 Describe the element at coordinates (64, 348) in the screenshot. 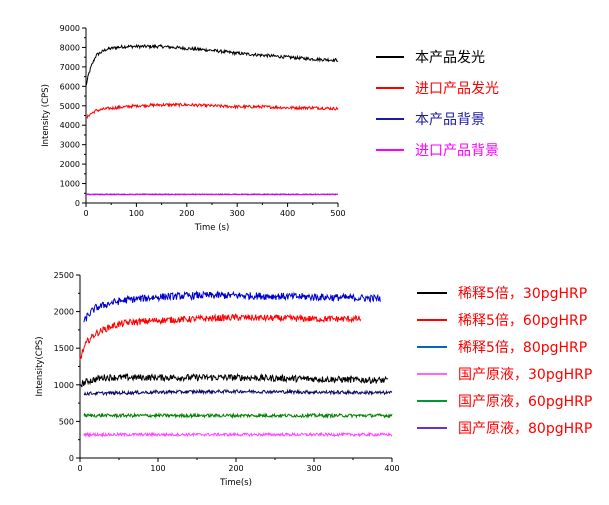

I see `y-tick-label: 1500` at that location.